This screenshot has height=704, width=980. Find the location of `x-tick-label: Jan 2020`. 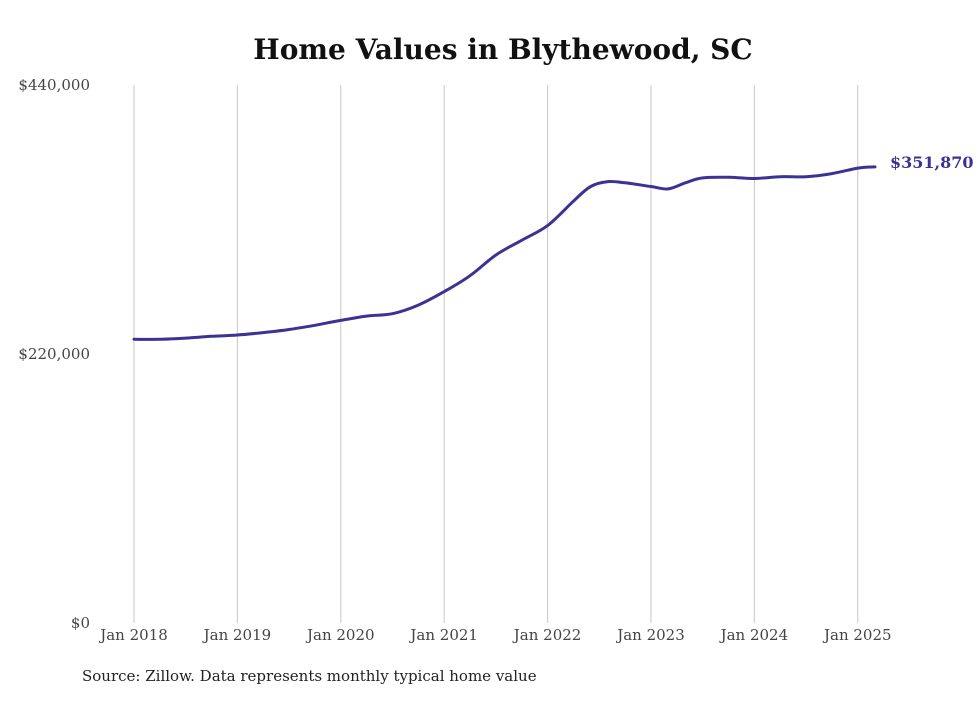

x-tick-label: Jan 2020 is located at coordinates (340, 635).